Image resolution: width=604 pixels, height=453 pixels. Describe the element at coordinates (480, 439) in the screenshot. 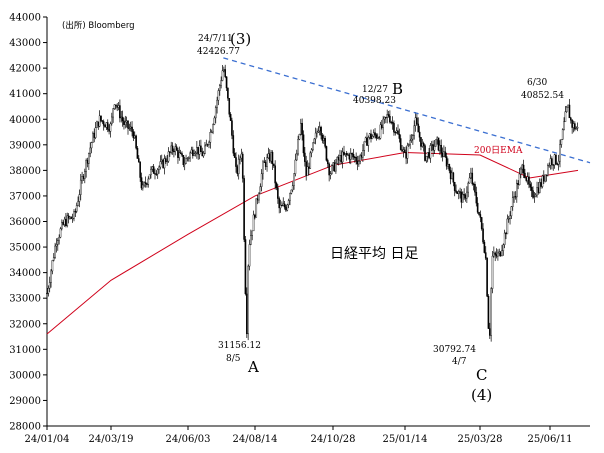

I see `x-tick-label: 25/03/28` at that location.